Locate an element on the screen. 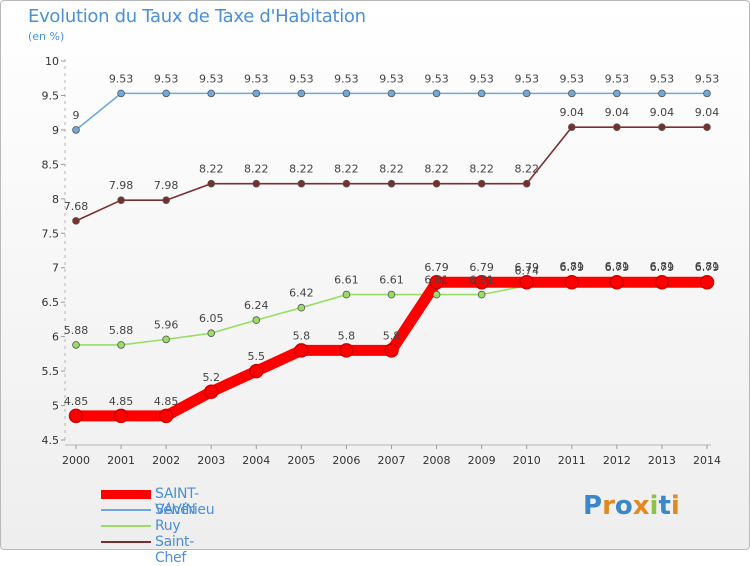 This screenshot has height=566, width=750. x-tick-label: 2006 is located at coordinates (346, 460).